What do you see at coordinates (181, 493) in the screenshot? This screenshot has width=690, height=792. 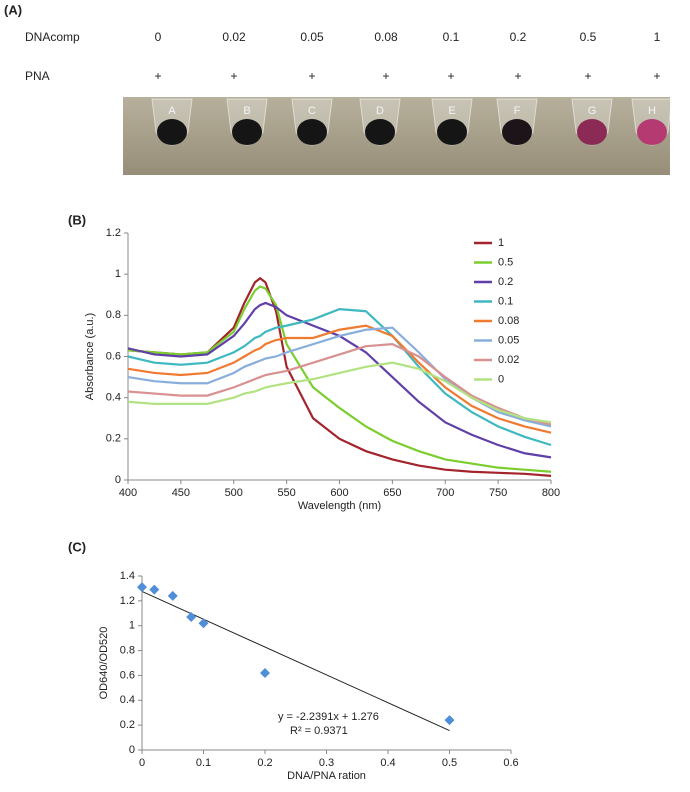 I see `x-tick-label: 450` at bounding box center [181, 493].